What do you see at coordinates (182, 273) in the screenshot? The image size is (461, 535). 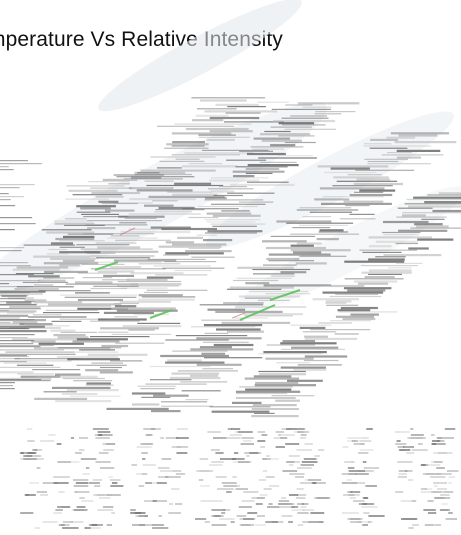 I see `red-trace` at bounding box center [182, 273].